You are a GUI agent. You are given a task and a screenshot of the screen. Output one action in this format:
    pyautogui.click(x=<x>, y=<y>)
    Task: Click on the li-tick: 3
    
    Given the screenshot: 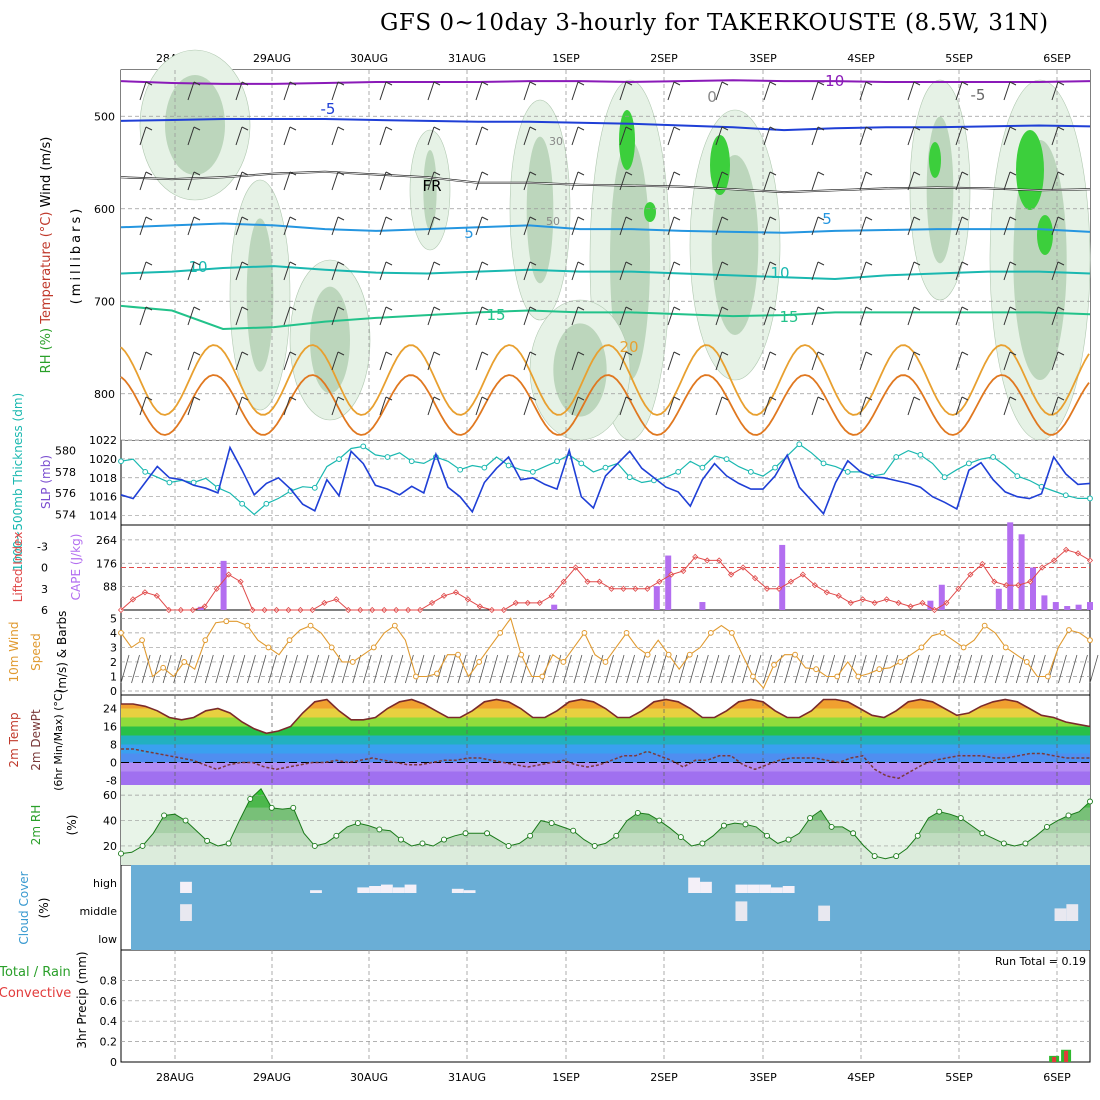 What is the action you would take?
    pyautogui.click(x=44, y=589)
    